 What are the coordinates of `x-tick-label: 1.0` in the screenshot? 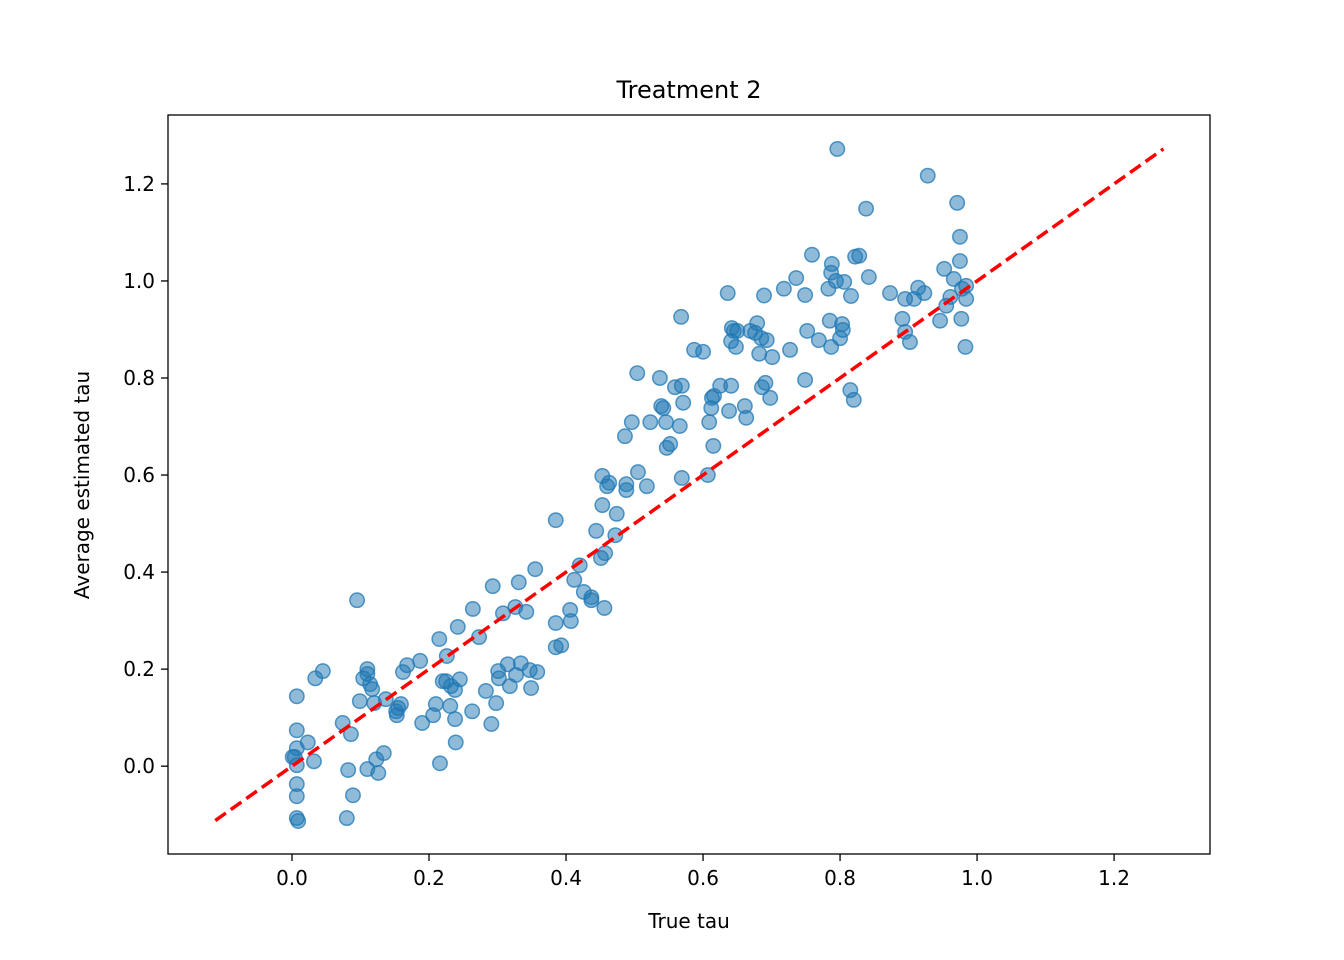 It's located at (977, 878).